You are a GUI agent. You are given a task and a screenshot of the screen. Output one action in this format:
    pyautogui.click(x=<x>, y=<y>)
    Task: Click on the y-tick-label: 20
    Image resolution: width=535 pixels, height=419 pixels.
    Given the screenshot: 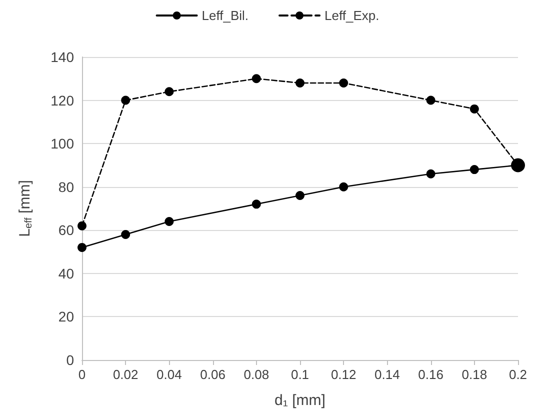 What is the action you would take?
    pyautogui.click(x=66, y=316)
    